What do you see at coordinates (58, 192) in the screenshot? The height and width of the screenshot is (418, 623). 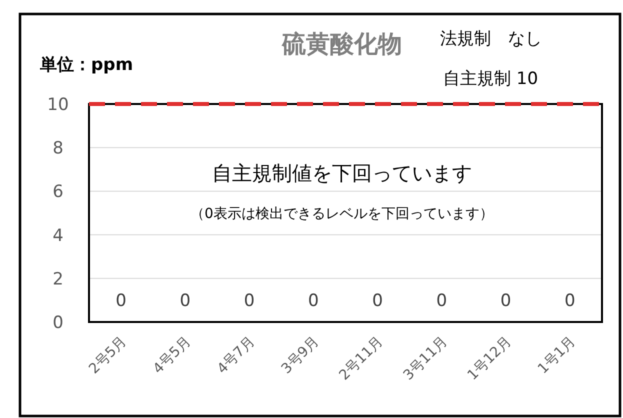 I see `y-tick-label: 6` at bounding box center [58, 192].